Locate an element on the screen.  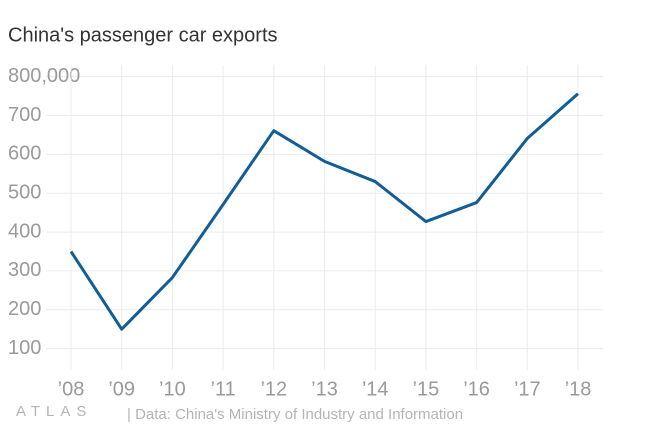
x-tick-label: ’15 is located at coordinates (426, 389).